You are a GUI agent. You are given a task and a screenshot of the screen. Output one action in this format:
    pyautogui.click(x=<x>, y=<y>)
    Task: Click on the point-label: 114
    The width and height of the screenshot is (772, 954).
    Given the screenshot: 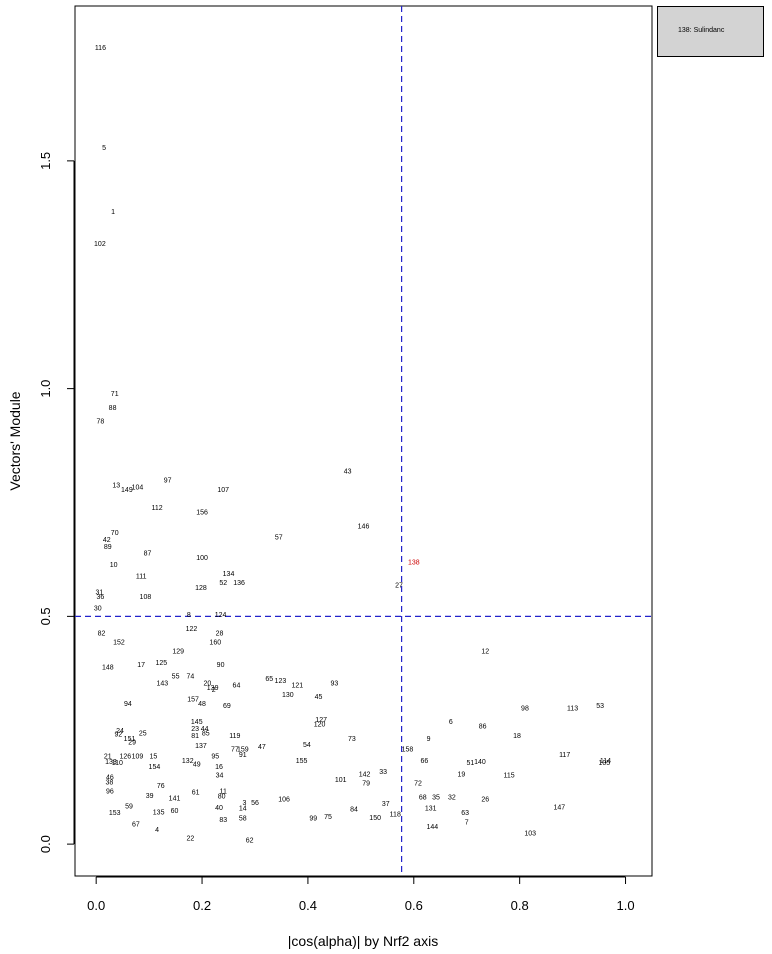 What is the action you would take?
    pyautogui.click(x=605, y=761)
    